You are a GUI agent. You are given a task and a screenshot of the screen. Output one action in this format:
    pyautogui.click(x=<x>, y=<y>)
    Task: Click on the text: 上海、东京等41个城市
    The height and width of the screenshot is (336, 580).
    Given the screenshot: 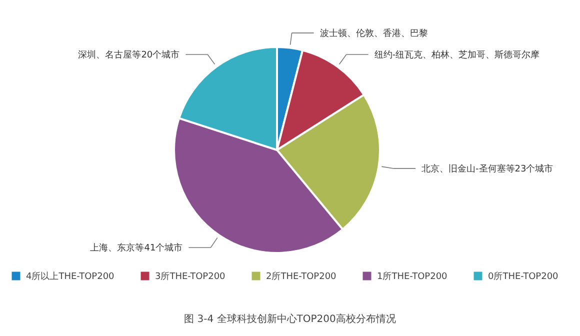 What is the action you would take?
    pyautogui.click(x=136, y=248)
    